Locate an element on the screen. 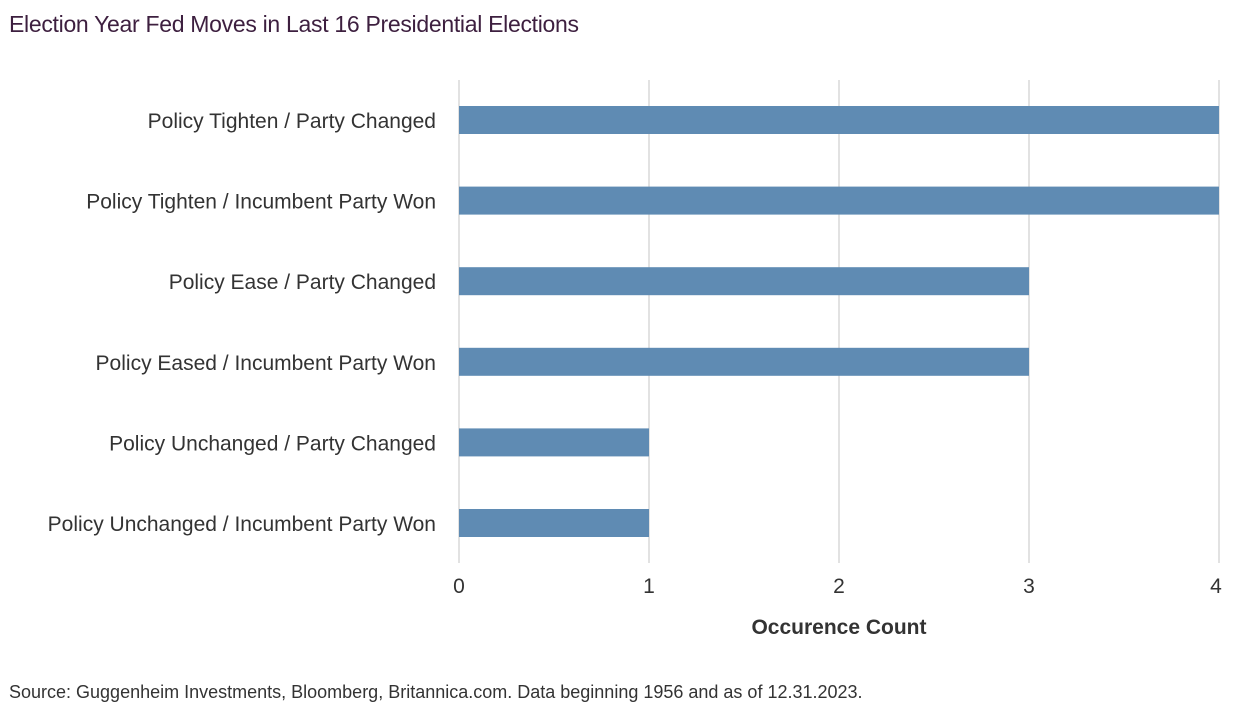  x-tick-label: 2 is located at coordinates (839, 586).